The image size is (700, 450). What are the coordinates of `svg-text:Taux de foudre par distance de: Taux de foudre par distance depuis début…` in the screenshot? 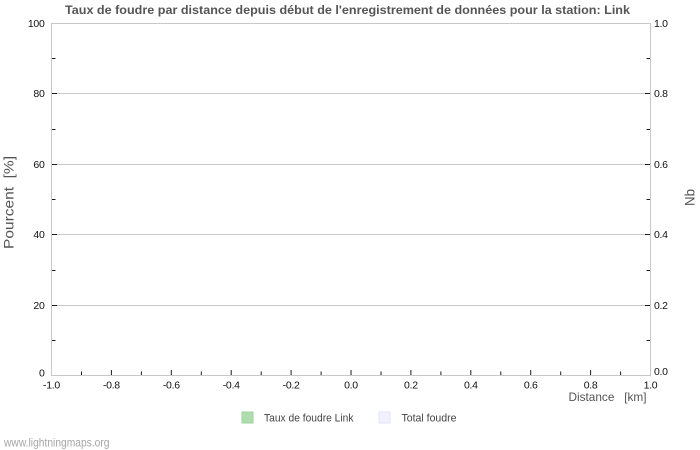 It's located at (347, 10).